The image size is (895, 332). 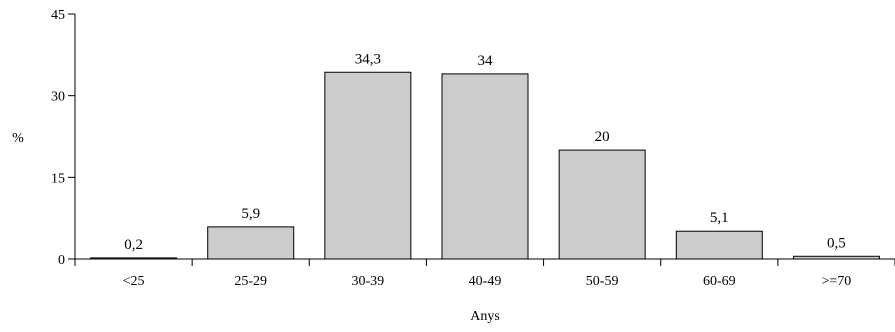 I want to click on y-axis-title: %, so click(x=18, y=138).